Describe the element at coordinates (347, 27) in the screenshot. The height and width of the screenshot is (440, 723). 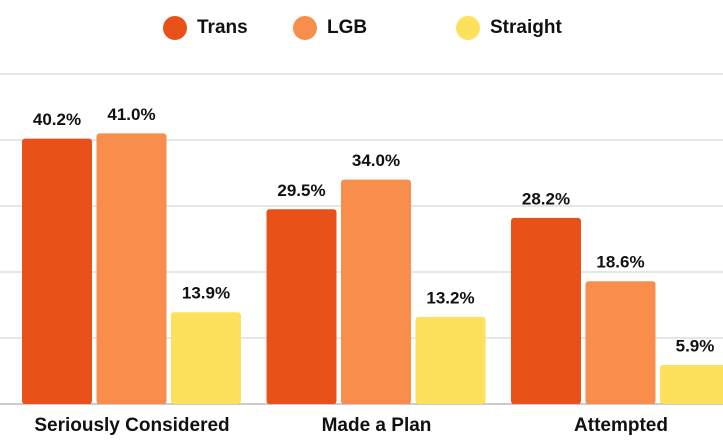
I see `legend-label: LGB` at that location.